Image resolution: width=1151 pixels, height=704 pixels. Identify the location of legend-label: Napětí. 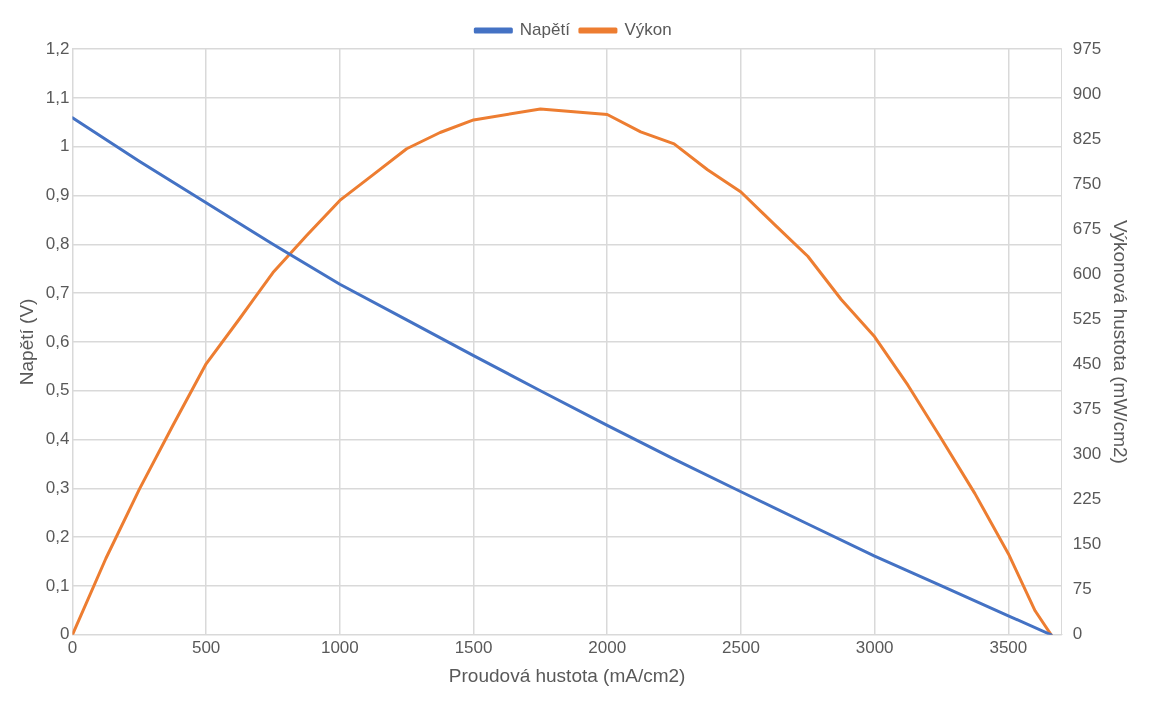
(545, 30).